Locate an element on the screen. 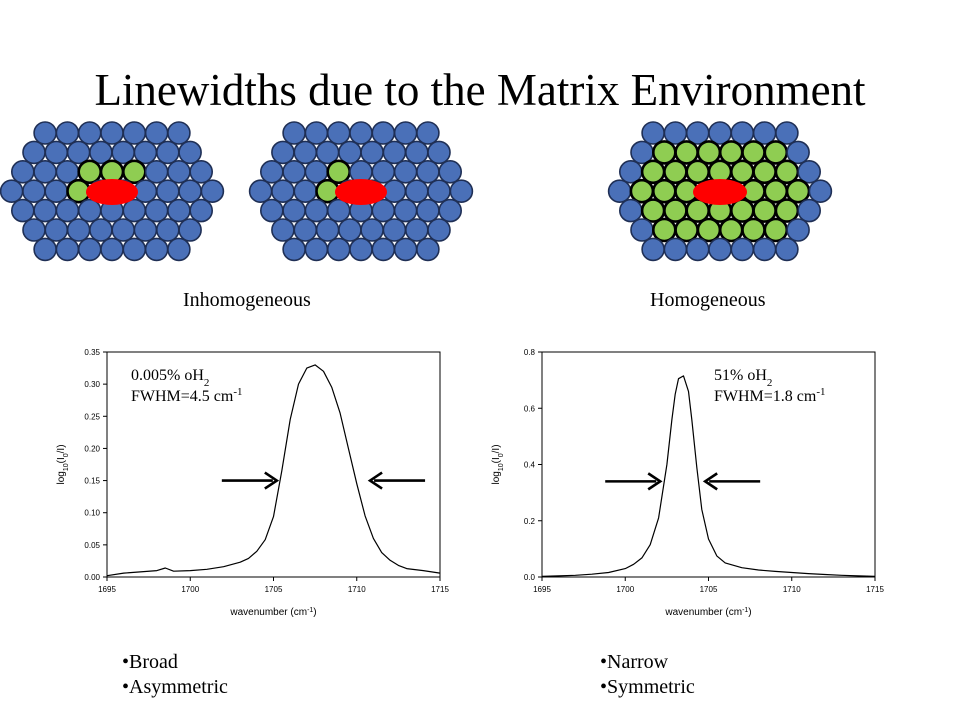 Image resolution: width=960 pixels, height=720 pixels. bullet-list-inhomogeneous: Broad Asymmetric is located at coordinates (175, 675).